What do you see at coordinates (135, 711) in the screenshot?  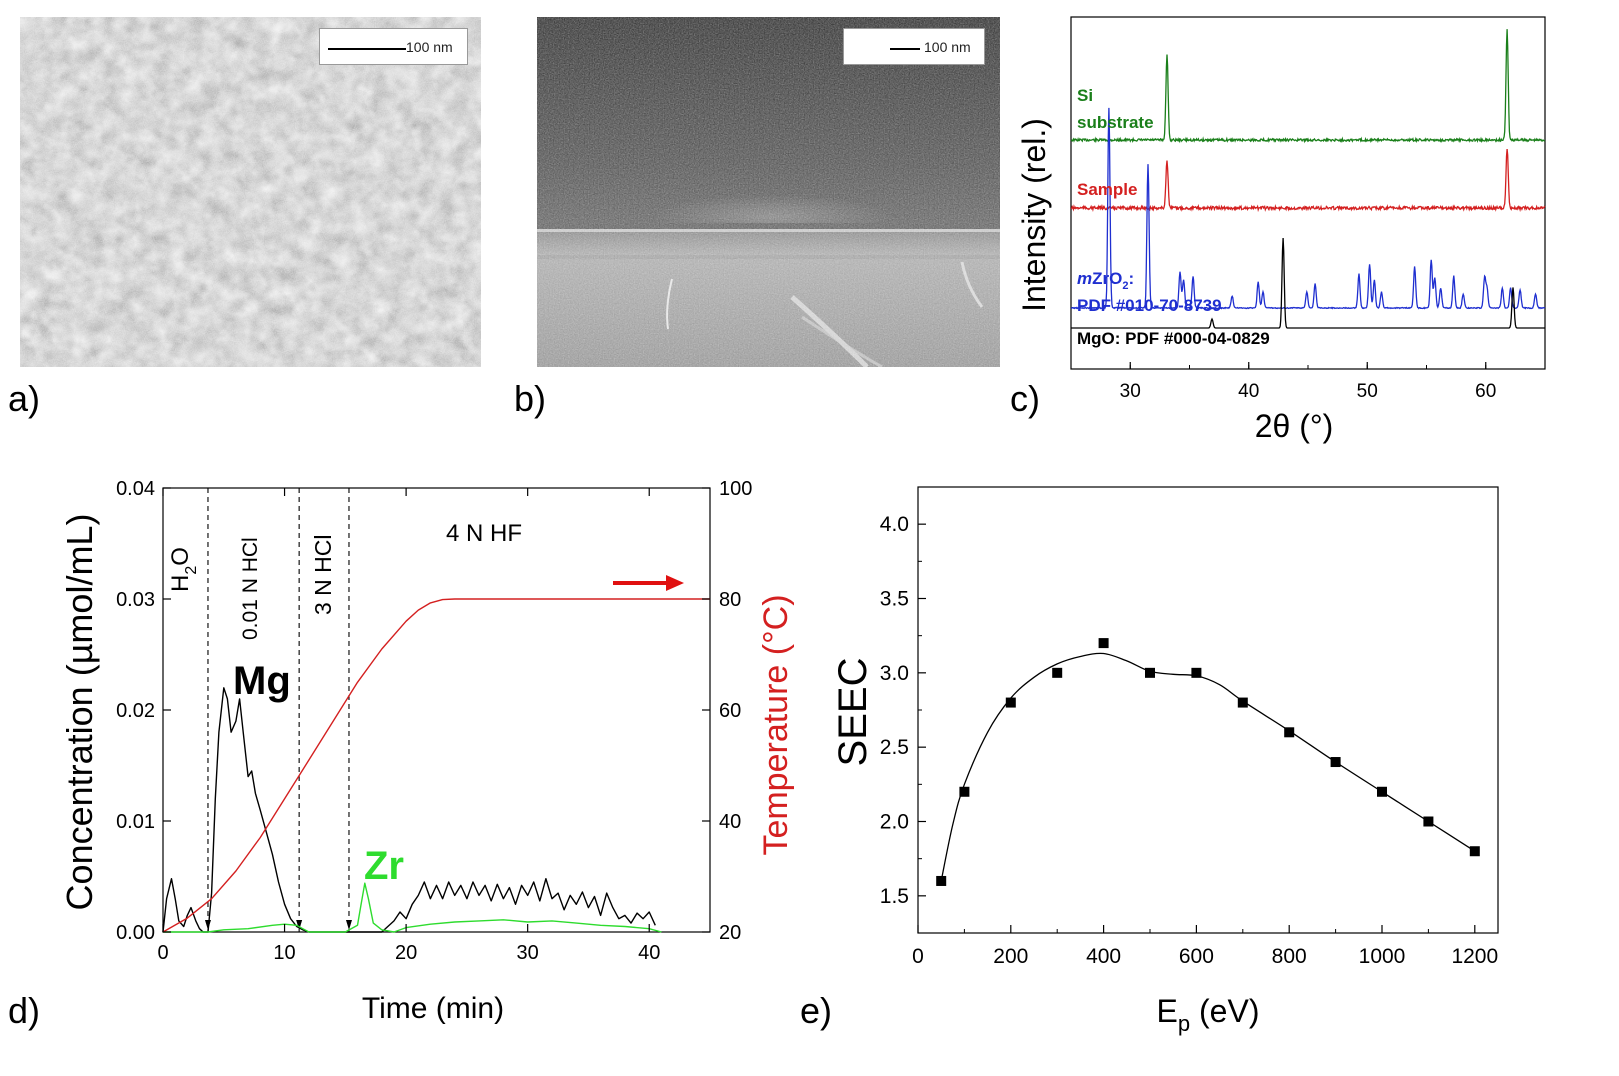 I see `elution-y-tick-label: 0.02` at bounding box center [135, 711].